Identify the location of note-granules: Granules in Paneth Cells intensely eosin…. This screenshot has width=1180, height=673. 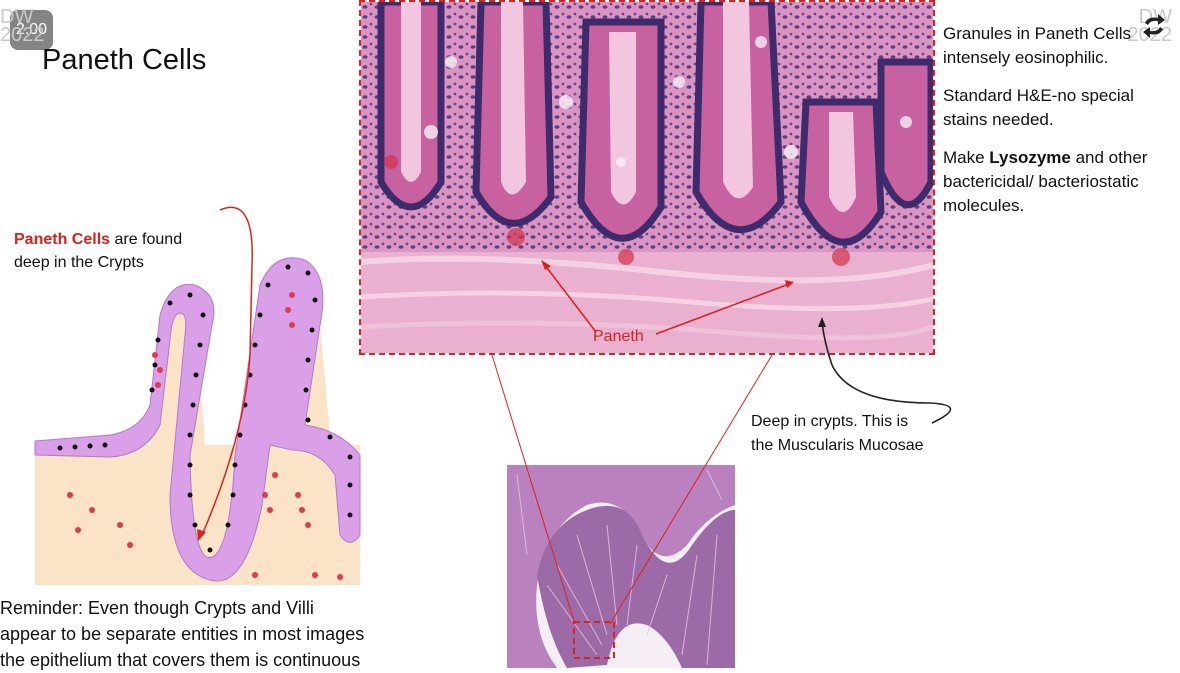
(1060, 46).